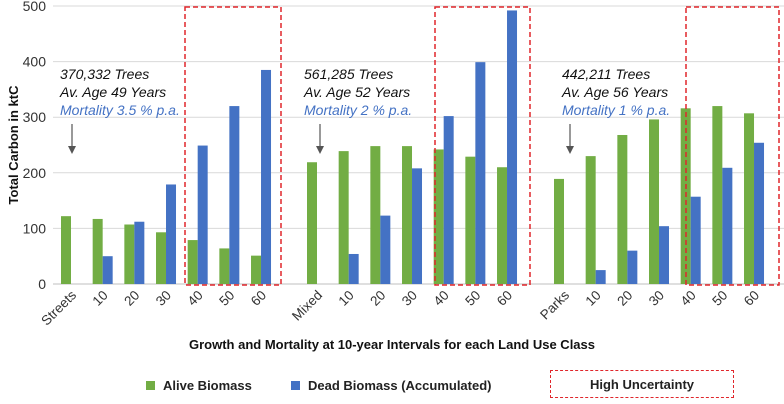 The height and width of the screenshot is (404, 784). What do you see at coordinates (400, 385) in the screenshot?
I see `legend-label-dead: Dead Biomass (Accumulated)` at bounding box center [400, 385].